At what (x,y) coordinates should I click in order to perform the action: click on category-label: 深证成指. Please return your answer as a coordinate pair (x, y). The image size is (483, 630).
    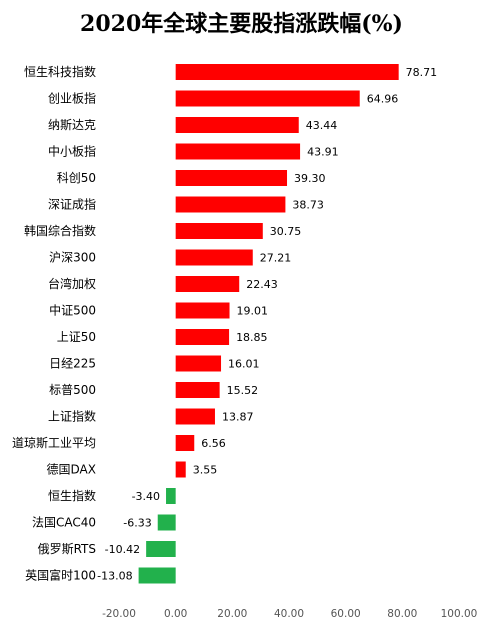
    Looking at the image, I should click on (72, 204).